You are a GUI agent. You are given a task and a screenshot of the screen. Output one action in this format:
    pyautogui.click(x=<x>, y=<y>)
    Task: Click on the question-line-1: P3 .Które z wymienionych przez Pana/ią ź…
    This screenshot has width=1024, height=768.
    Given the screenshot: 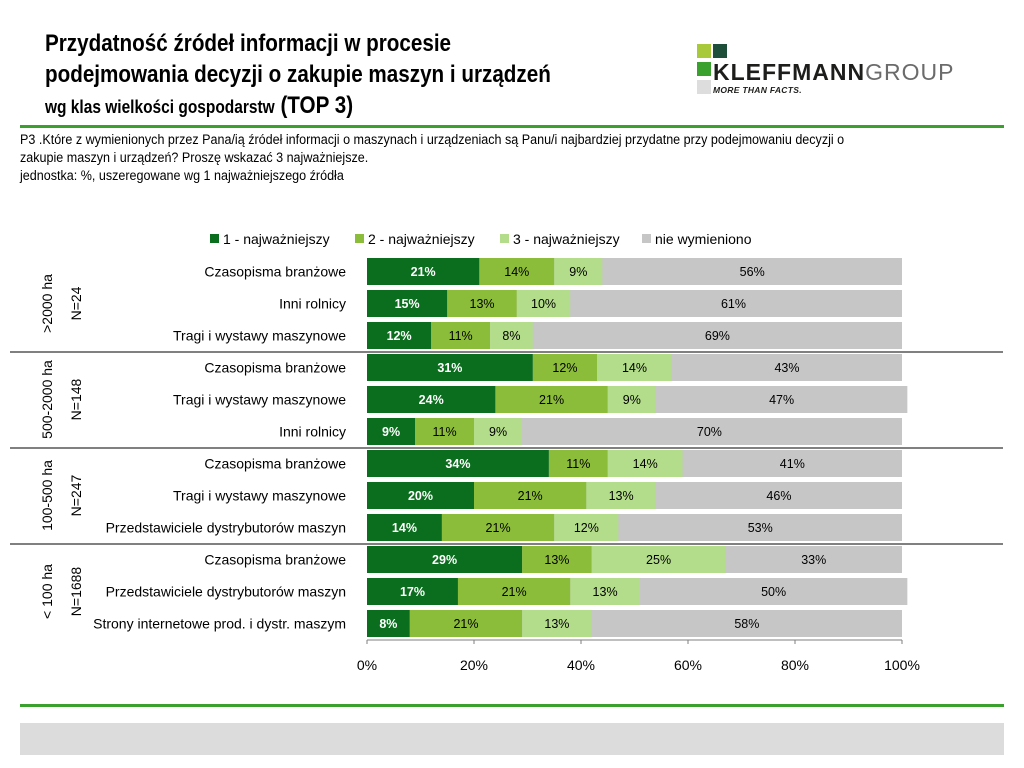 What is the action you would take?
    pyautogui.click(x=432, y=139)
    